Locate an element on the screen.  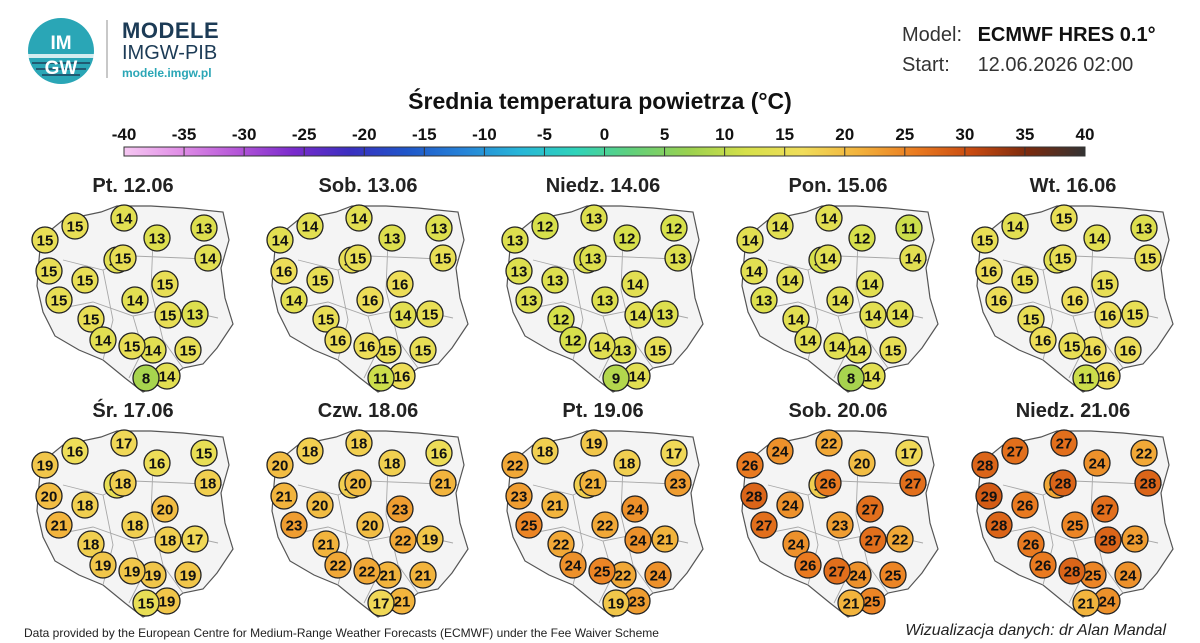
temperature-marker: 26 is located at coordinates (1025, 505).